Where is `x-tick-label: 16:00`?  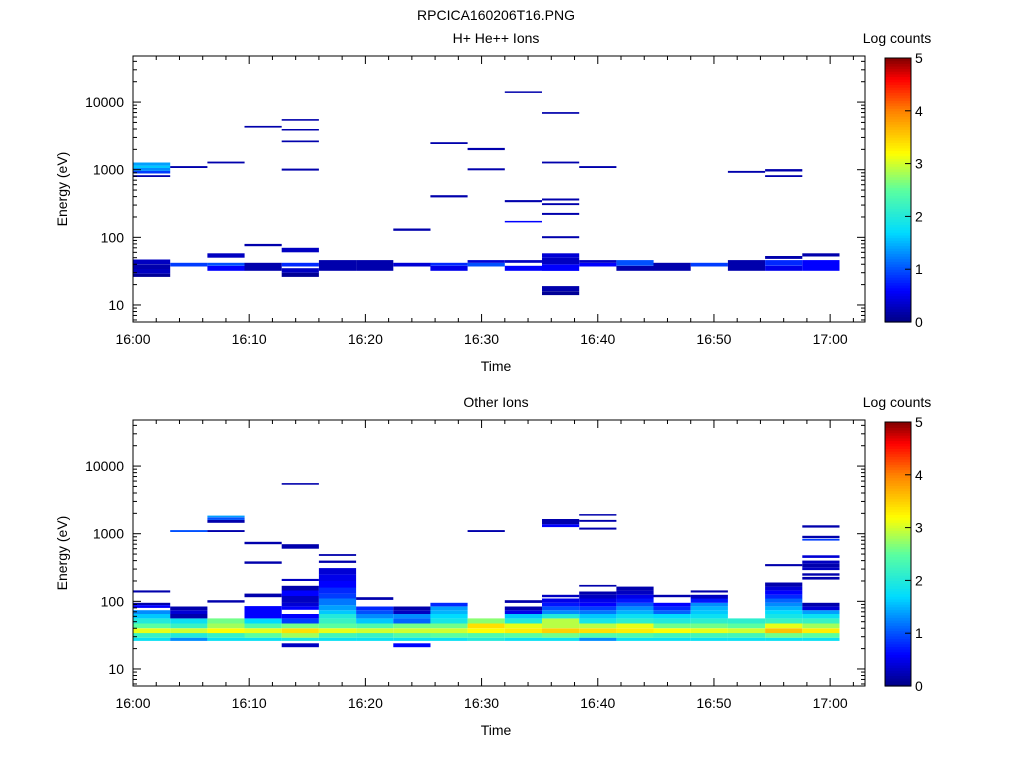
x-tick-label: 16:00 is located at coordinates (132, 703).